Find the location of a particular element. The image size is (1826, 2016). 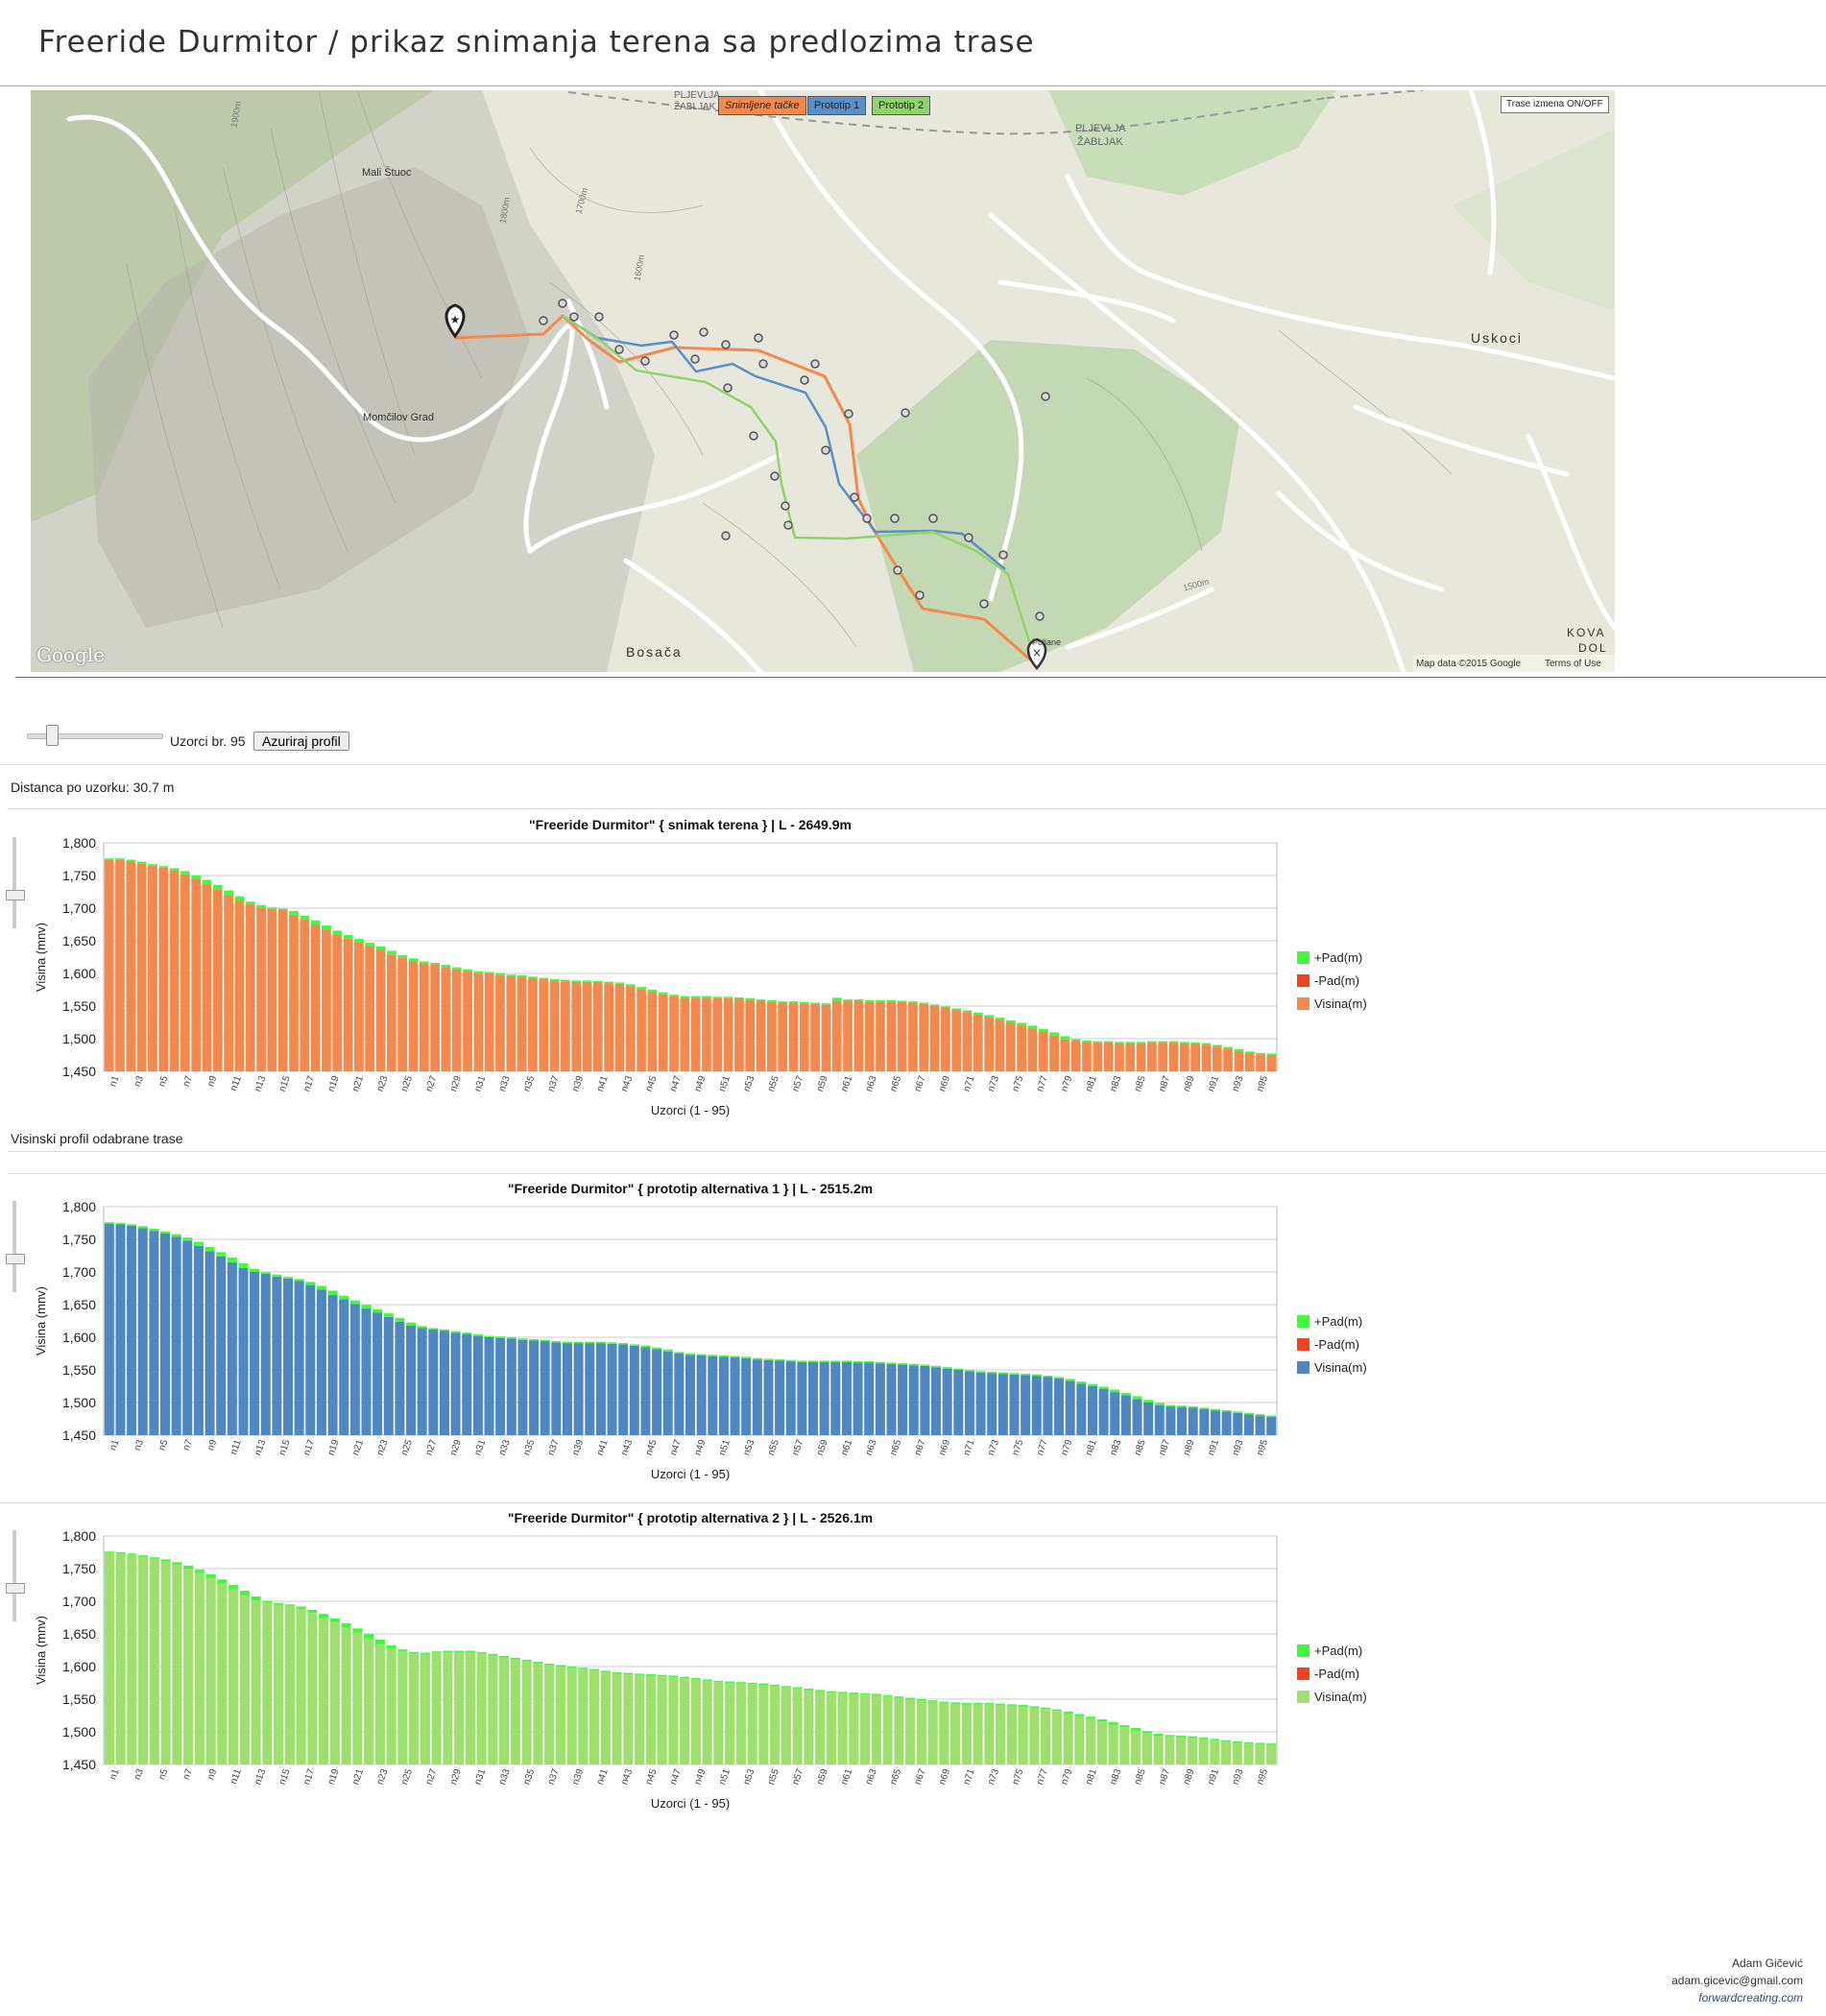

route-edit-toggle-button: Trase izmena ON/OFF is located at coordinates (1555, 104).